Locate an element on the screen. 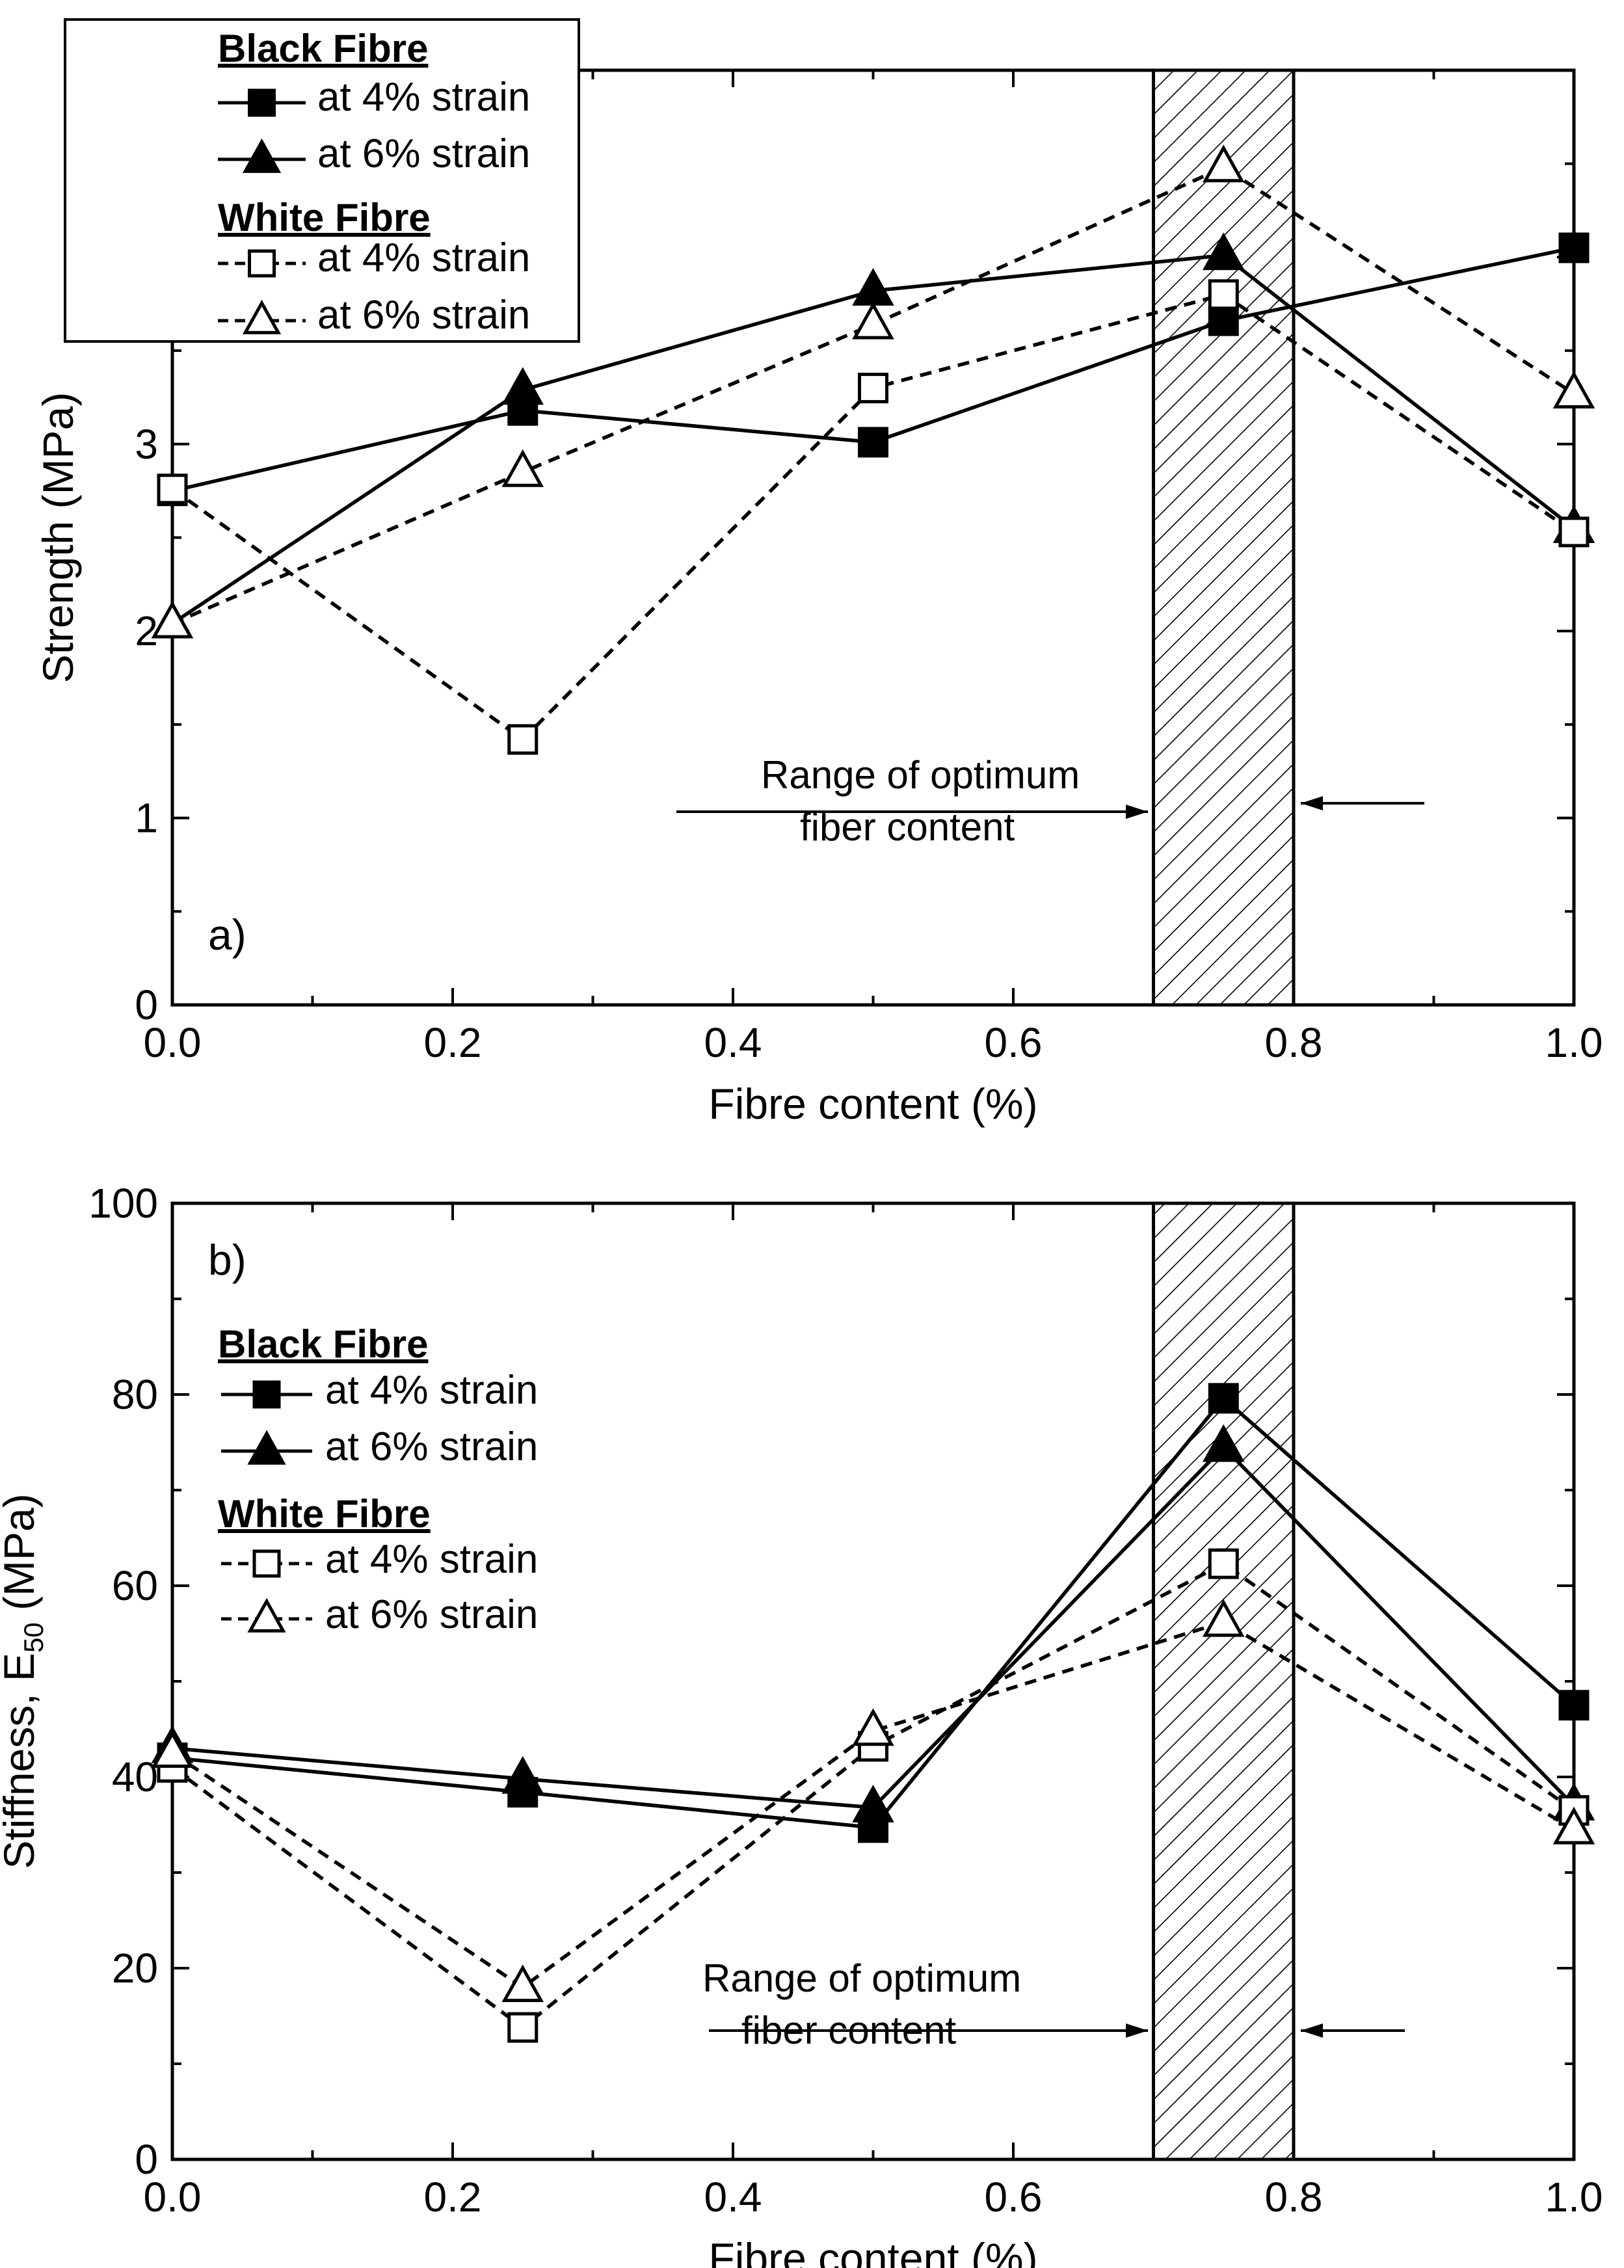  y-tick-label: 20 is located at coordinates (135, 1969).